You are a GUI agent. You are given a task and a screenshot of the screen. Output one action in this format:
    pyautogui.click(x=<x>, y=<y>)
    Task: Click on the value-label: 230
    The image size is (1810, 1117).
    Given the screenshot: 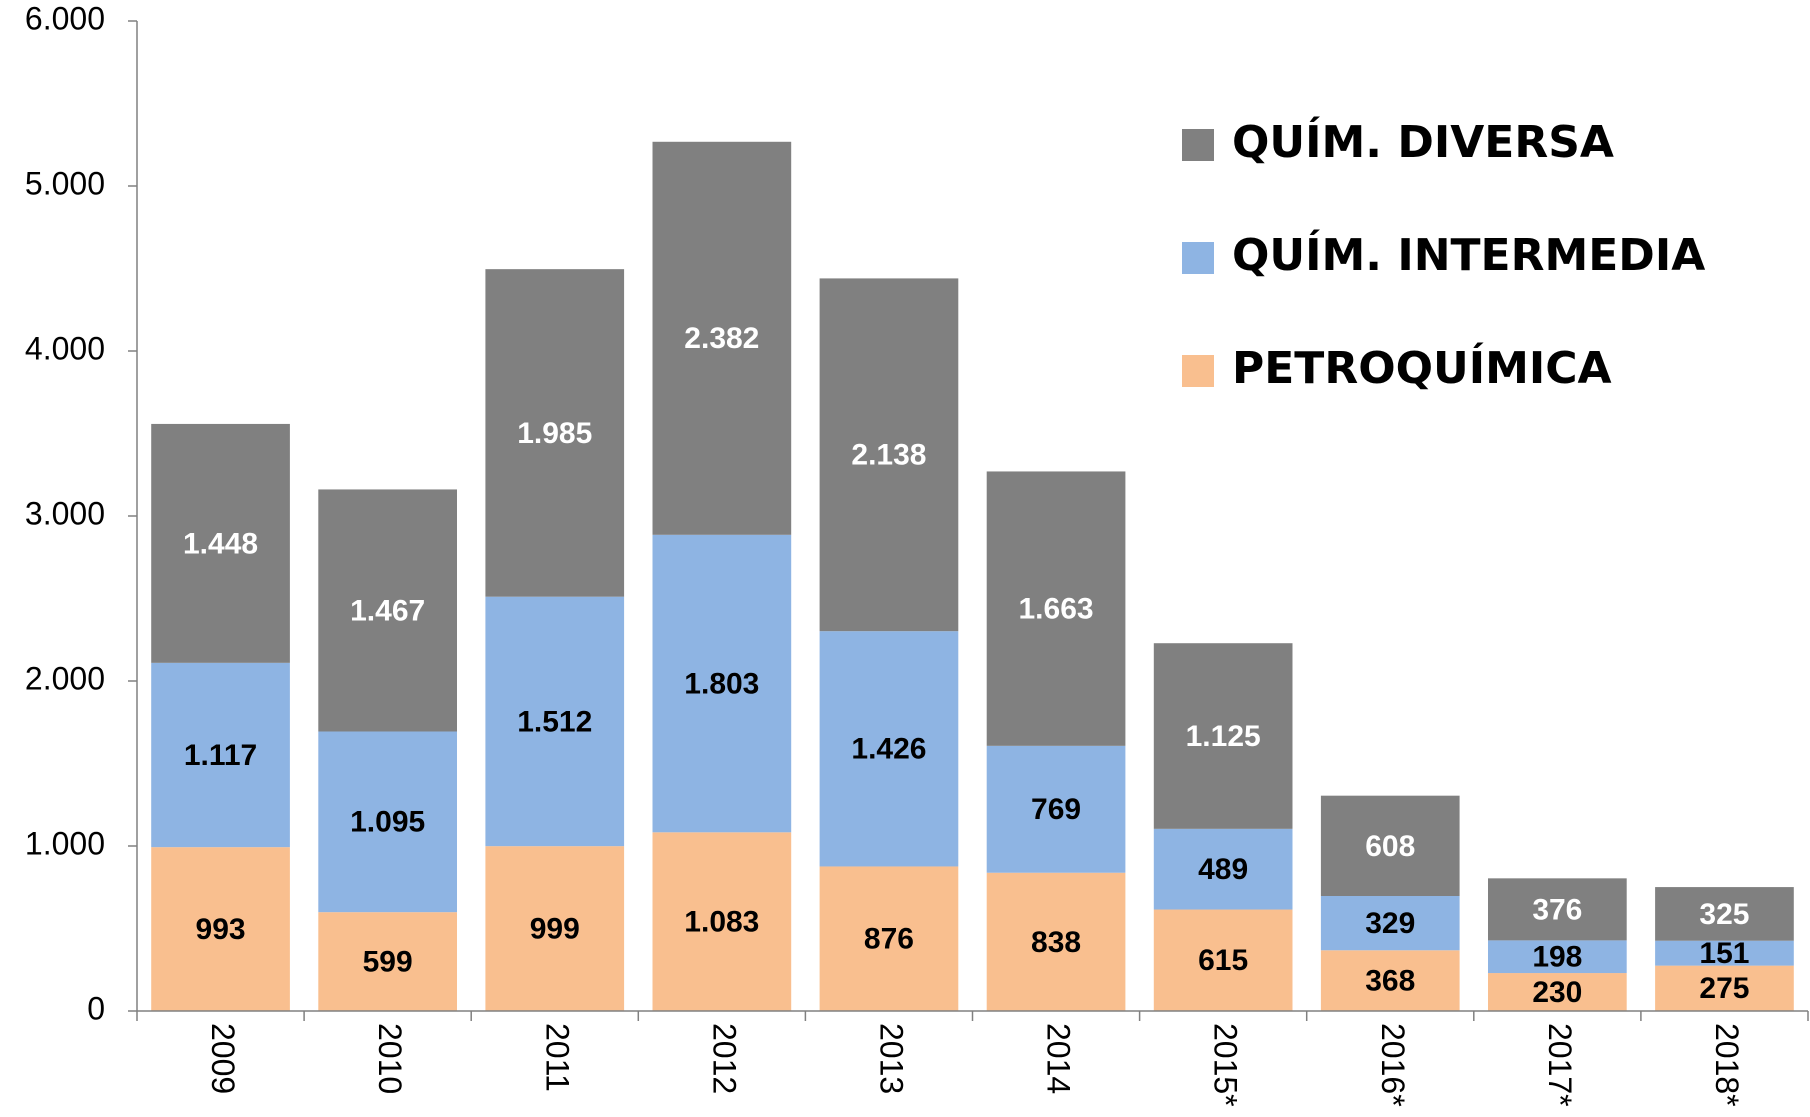 What is the action you would take?
    pyautogui.click(x=1557, y=992)
    